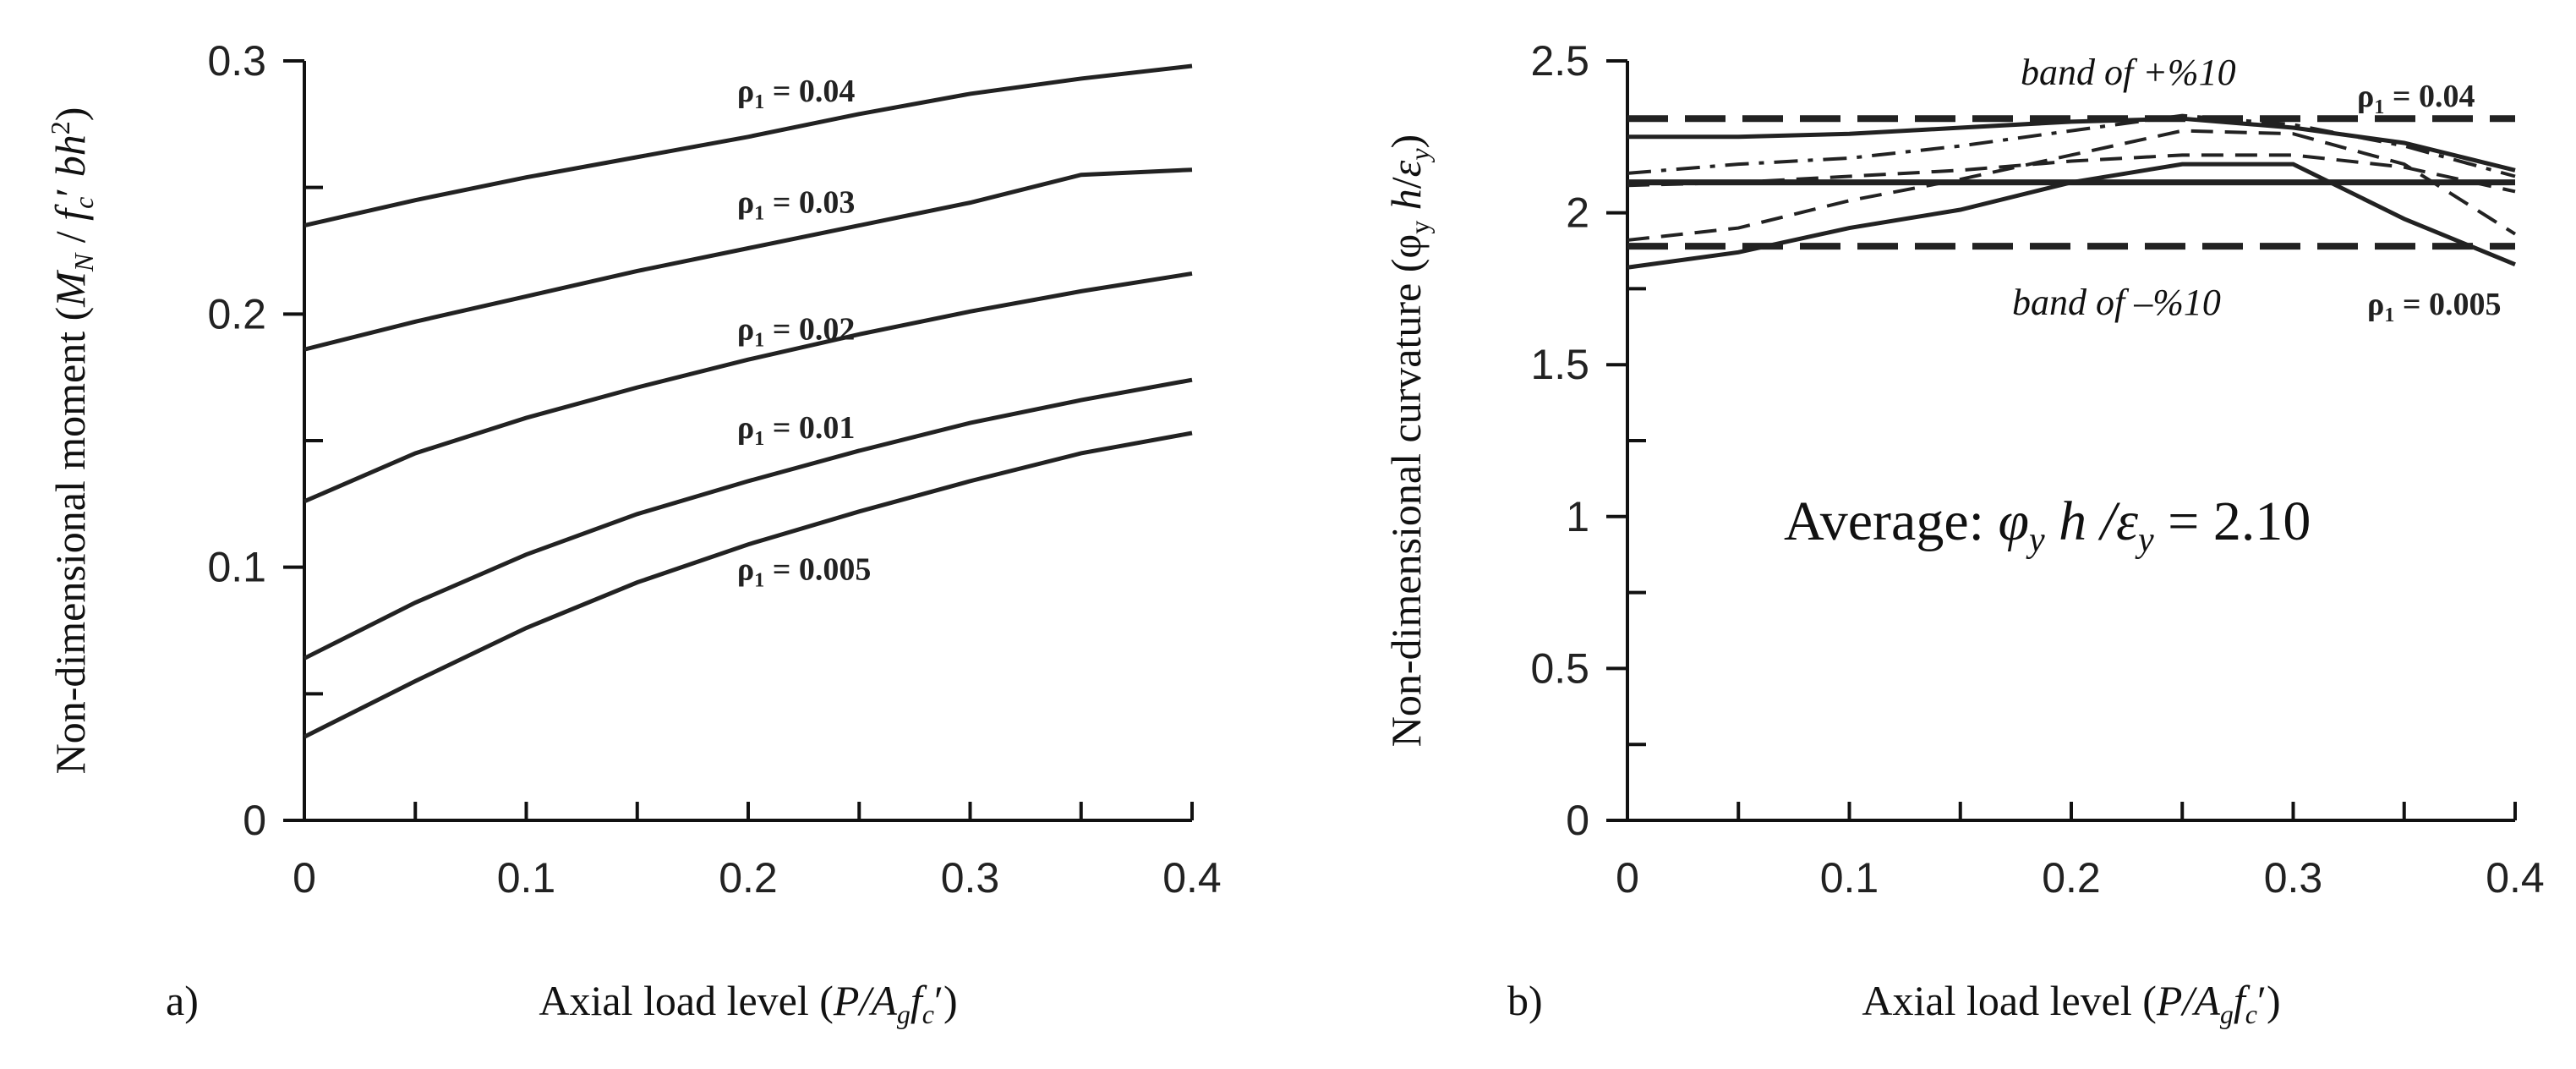  Describe the element at coordinates (796, 430) in the screenshot. I see `series-label-rho-0.01: ρ1 = 0.01` at that location.